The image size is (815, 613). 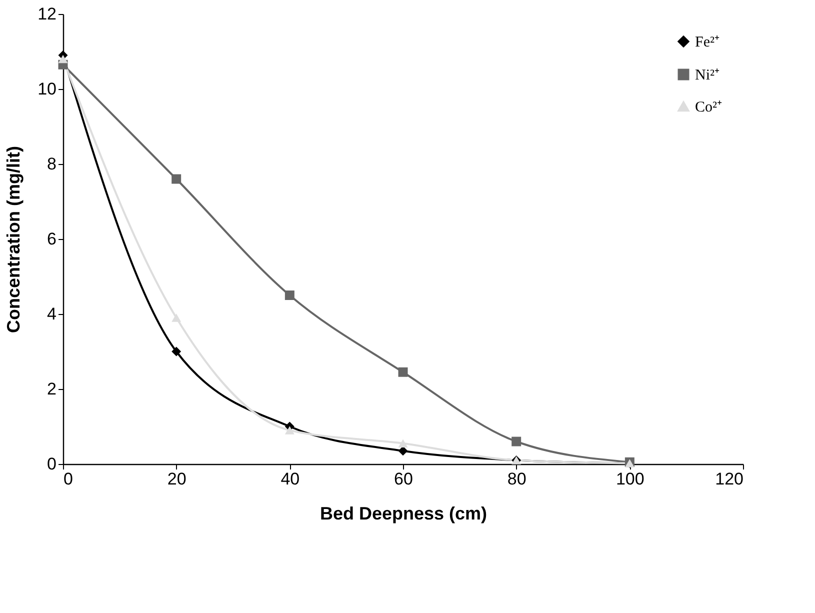 I want to click on legend-label: Co²⁺, so click(x=708, y=108).